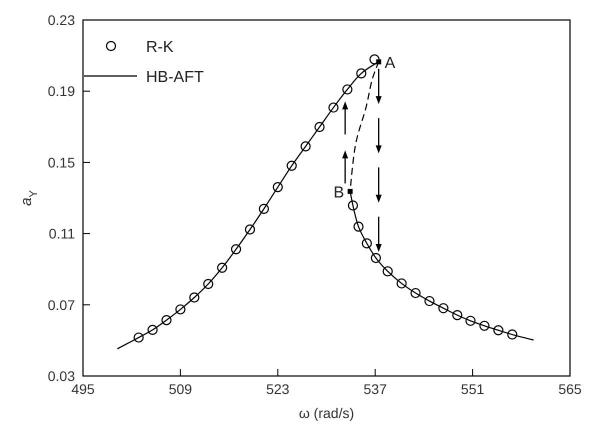  I want to click on x-tick-label: 565, so click(570, 389).